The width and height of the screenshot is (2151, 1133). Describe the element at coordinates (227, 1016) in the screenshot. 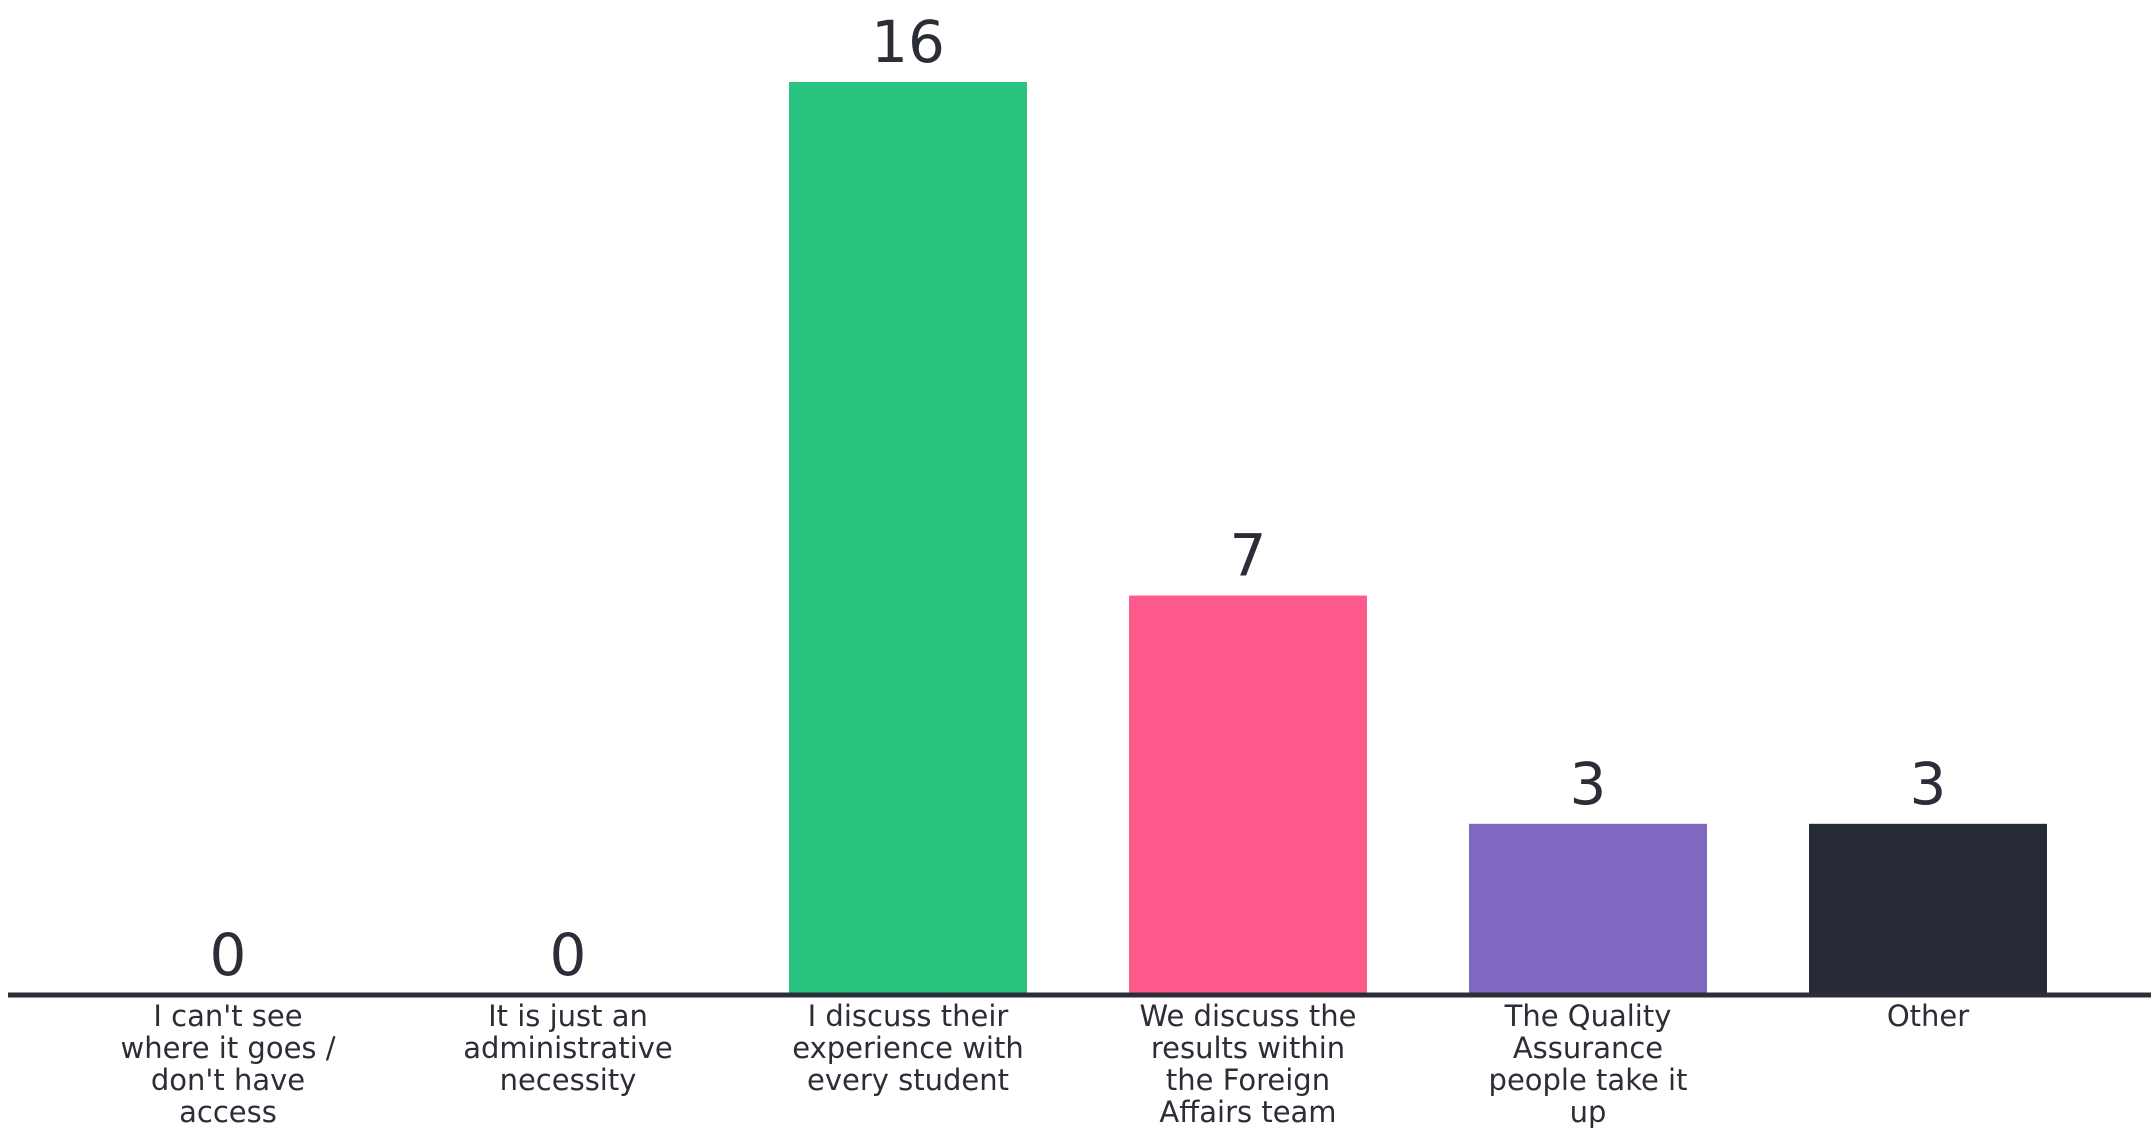

I see `x-tick-label-line: I can't see` at that location.